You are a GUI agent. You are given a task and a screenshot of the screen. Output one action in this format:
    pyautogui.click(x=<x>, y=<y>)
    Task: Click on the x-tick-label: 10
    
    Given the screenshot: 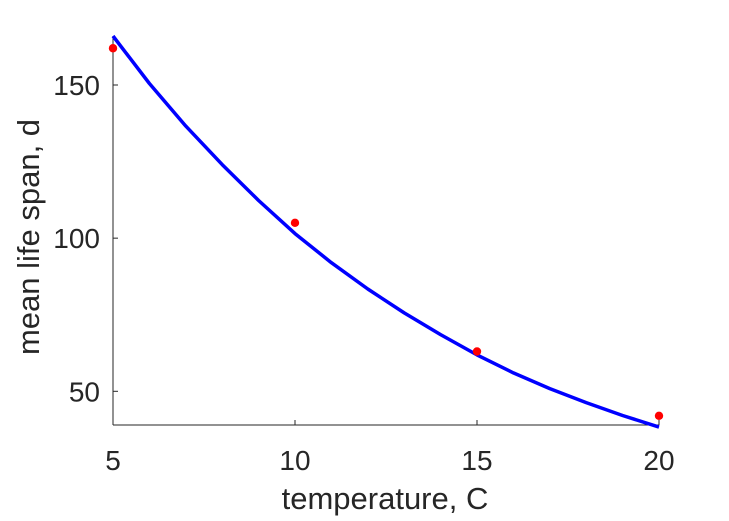 What is the action you would take?
    pyautogui.click(x=294, y=460)
    